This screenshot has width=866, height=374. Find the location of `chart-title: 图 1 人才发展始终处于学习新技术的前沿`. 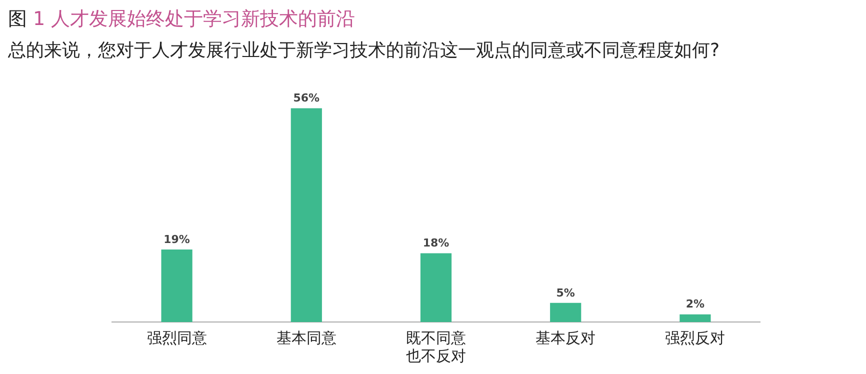

chart-title: 图 1 人才发展始终处于学习新技术的前沿 is located at coordinates (182, 19).